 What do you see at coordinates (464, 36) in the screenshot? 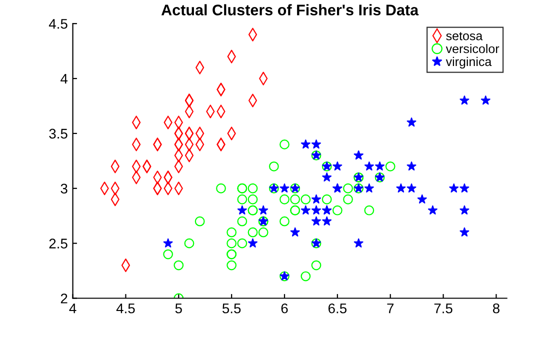
I see `legend-label: setosa` at bounding box center [464, 36].